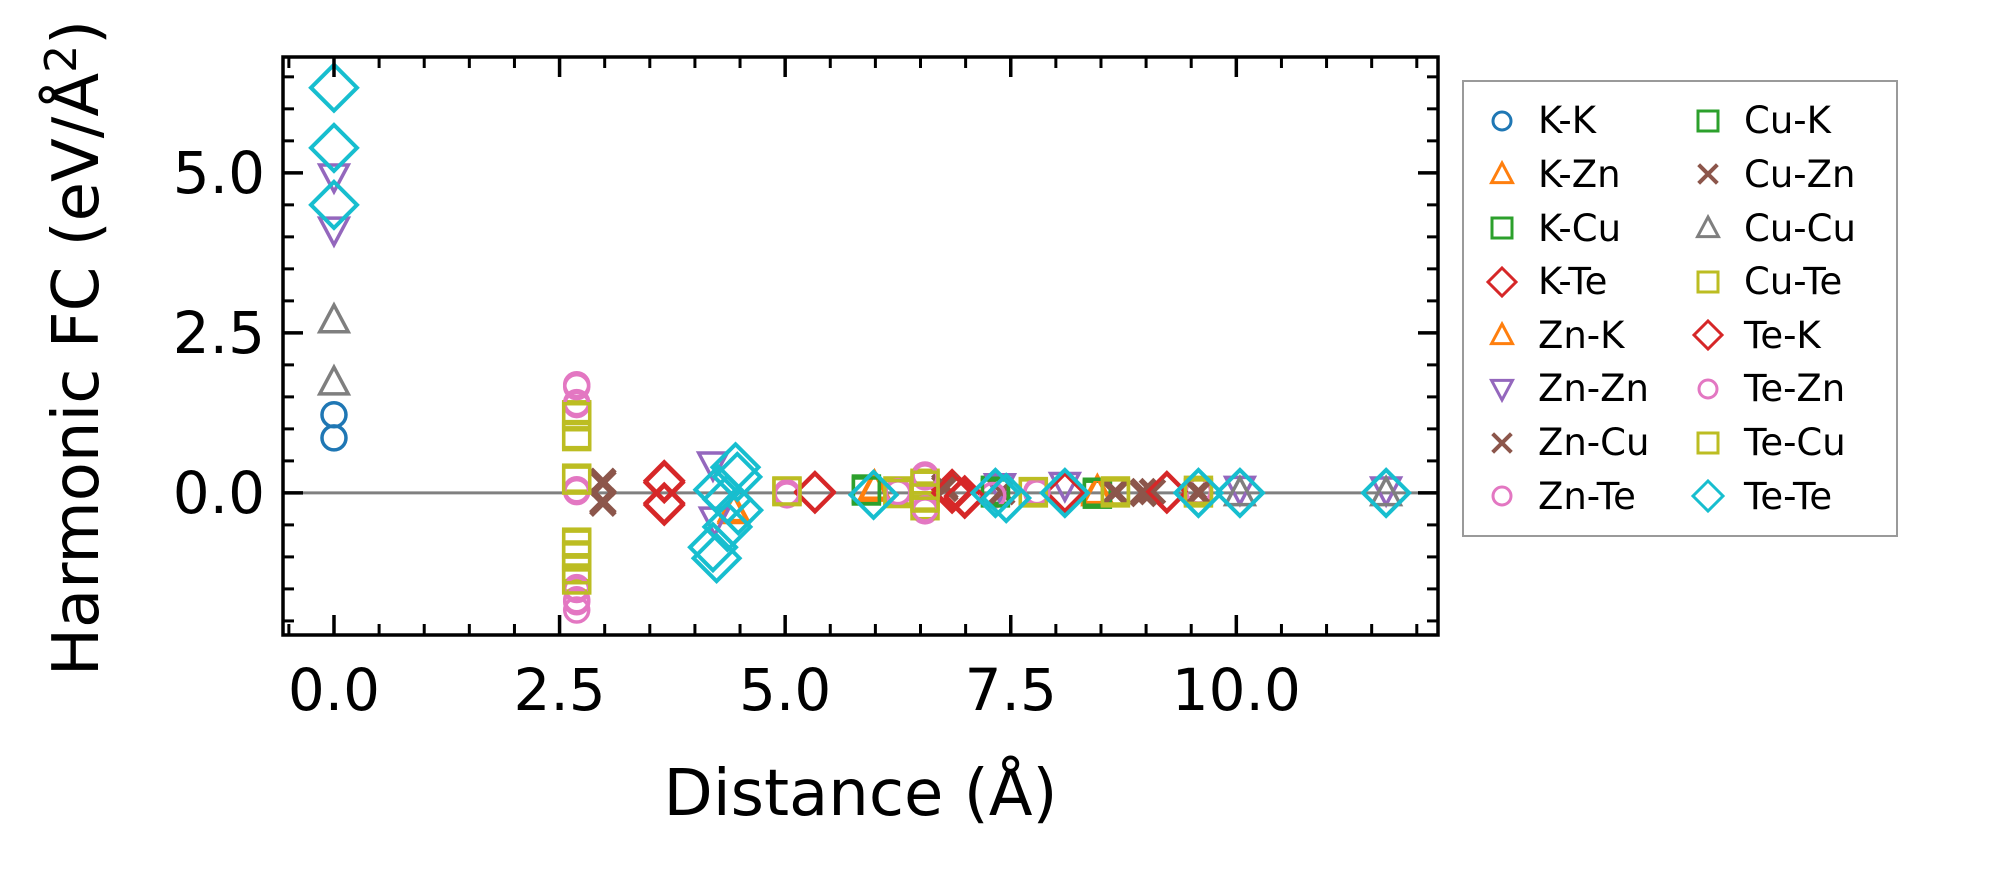 The image size is (2009, 883). I want to click on legend-item: K-Zn, so click(1583, 175).